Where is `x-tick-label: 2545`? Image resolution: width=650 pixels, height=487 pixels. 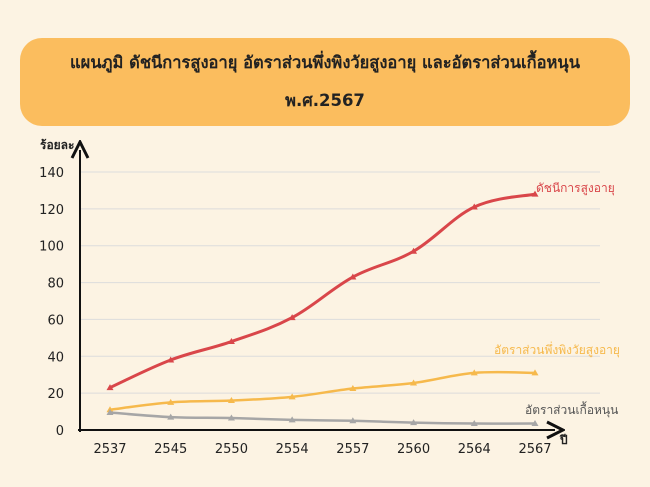
x-tick-label: 2545 is located at coordinates (170, 449).